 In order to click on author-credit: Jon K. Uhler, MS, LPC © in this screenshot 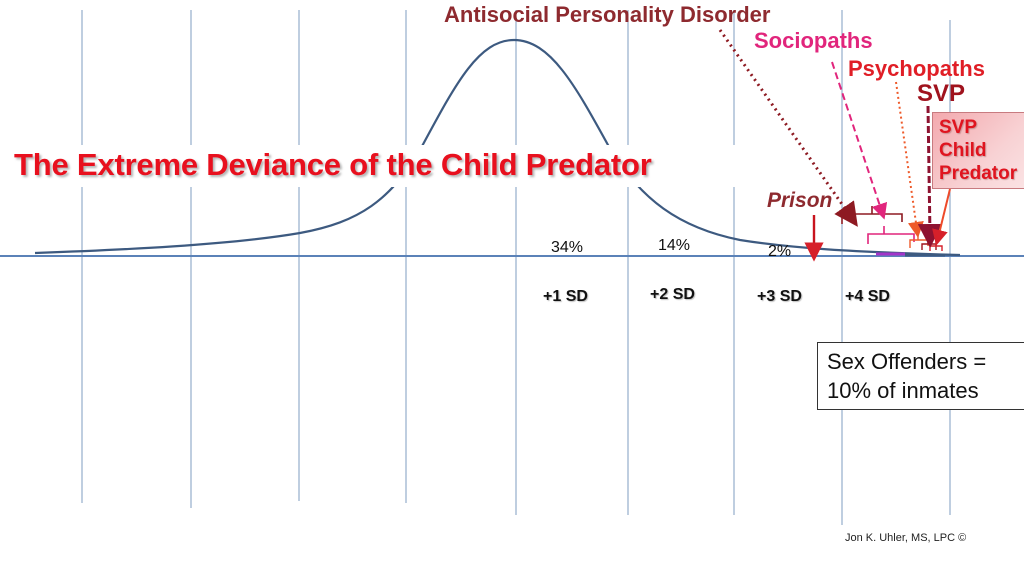, I will do `click(906, 538)`.